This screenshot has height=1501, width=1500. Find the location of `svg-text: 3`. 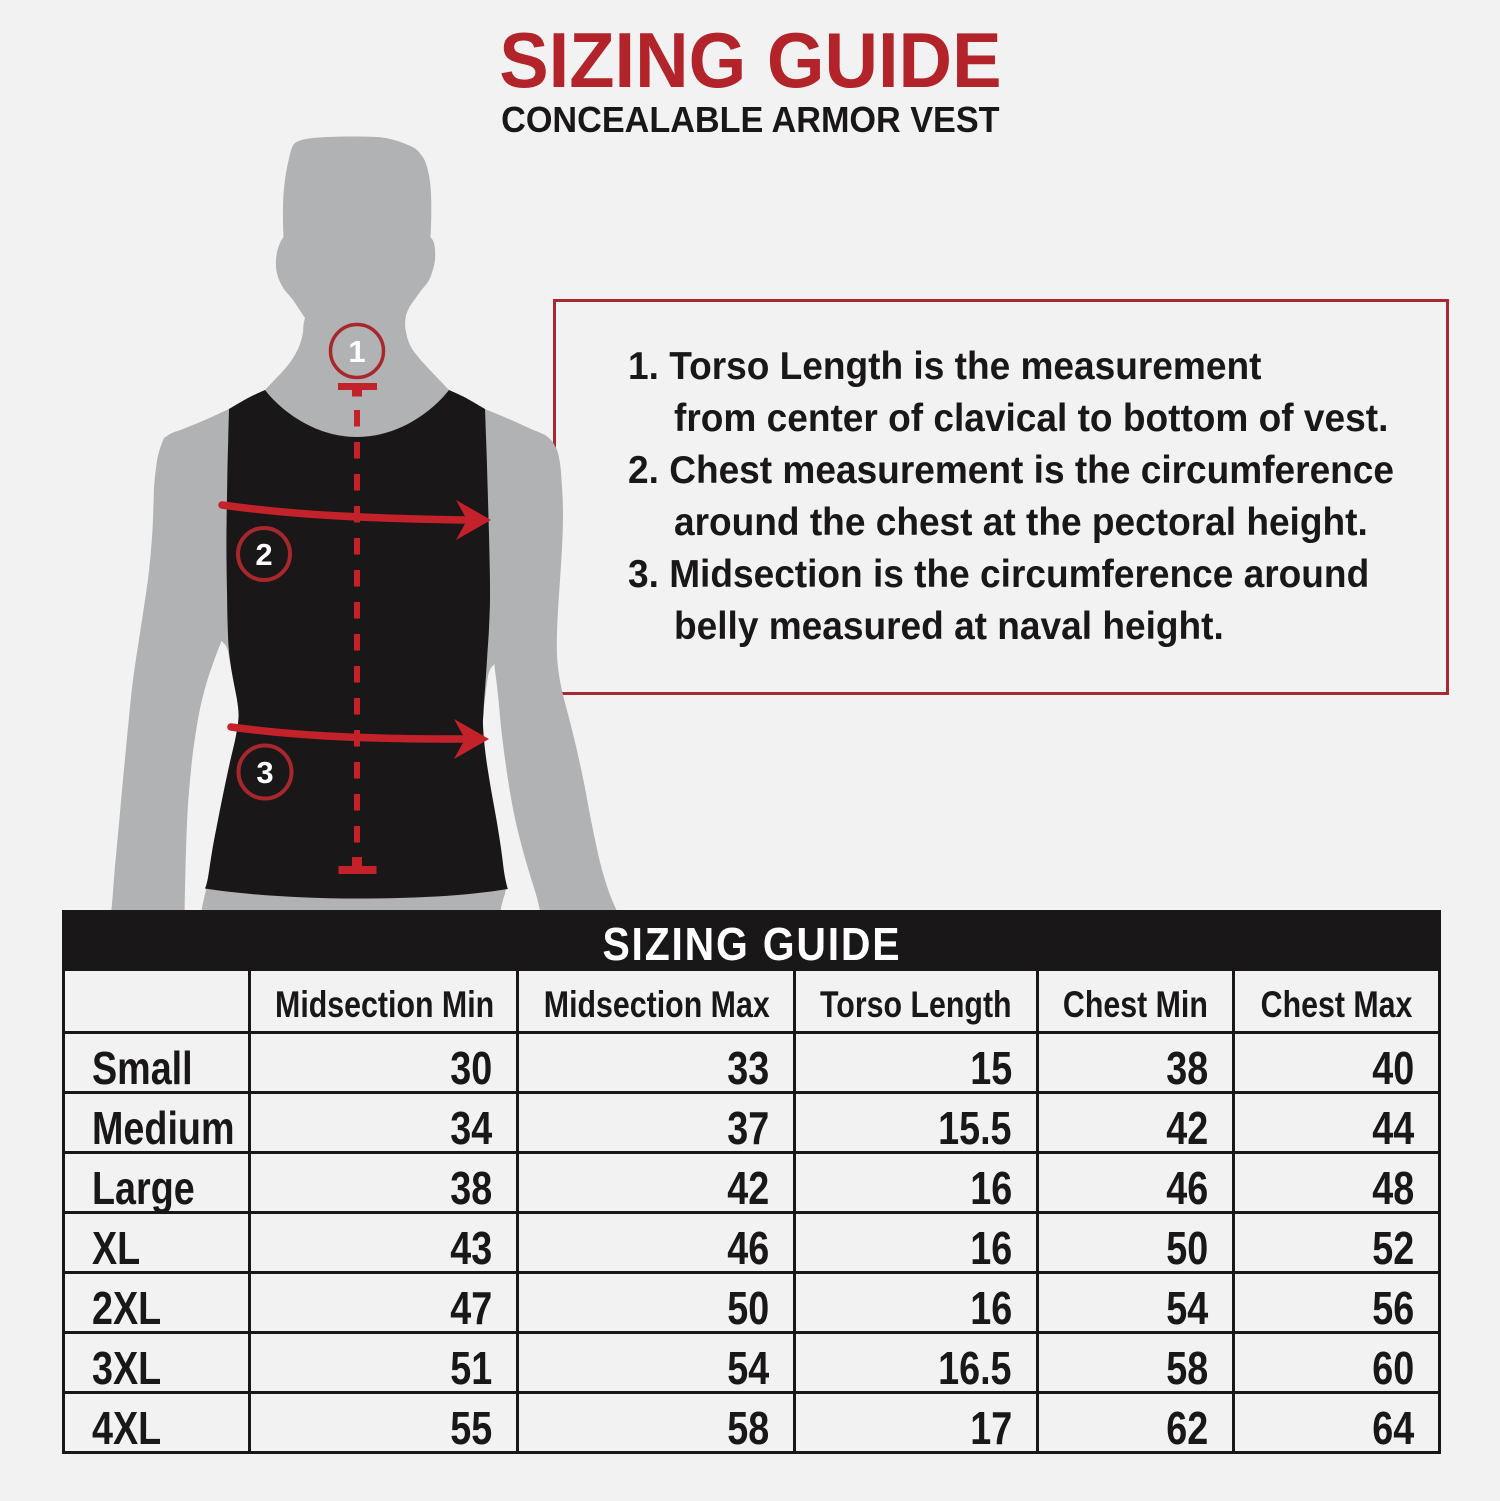

svg-text: 3 is located at coordinates (264, 772).